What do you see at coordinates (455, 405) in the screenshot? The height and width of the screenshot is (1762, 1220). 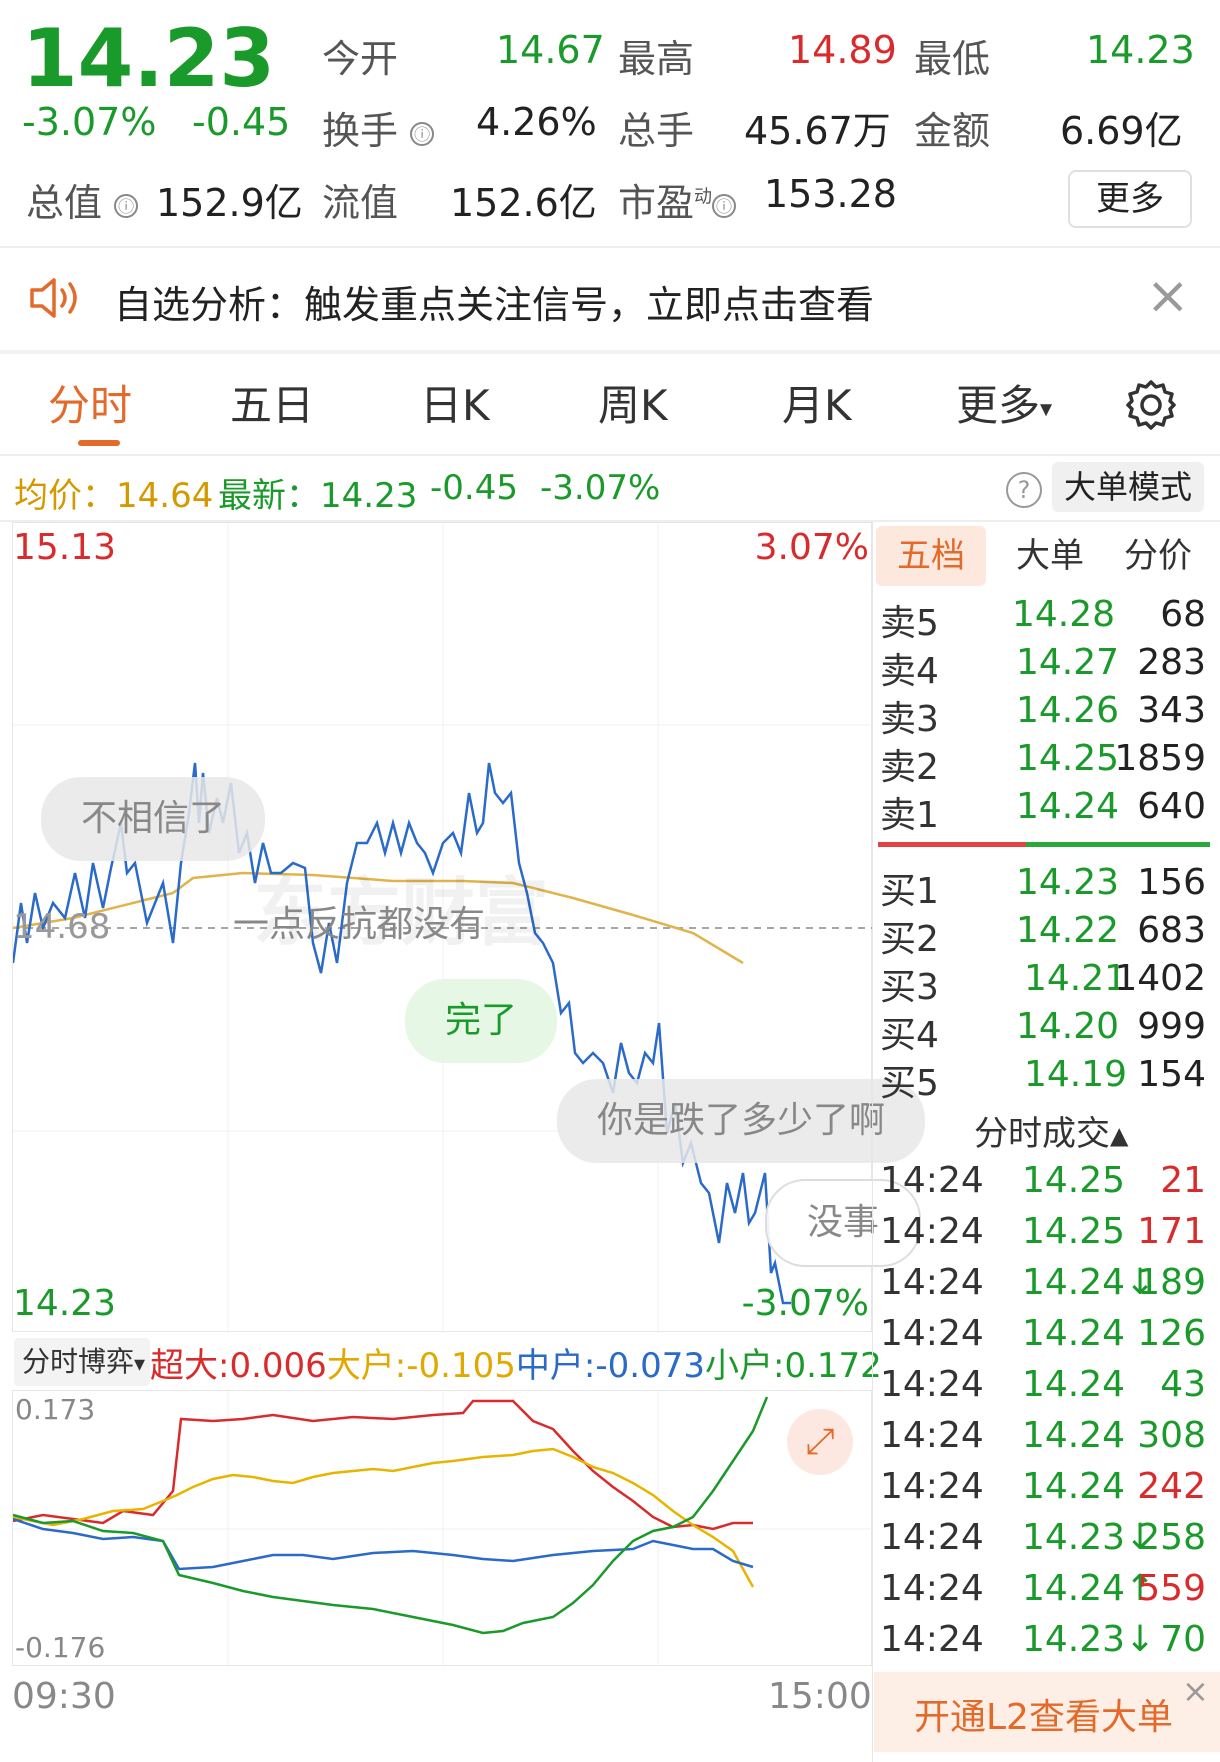 I see `tab-daily-k: 日K` at bounding box center [455, 405].